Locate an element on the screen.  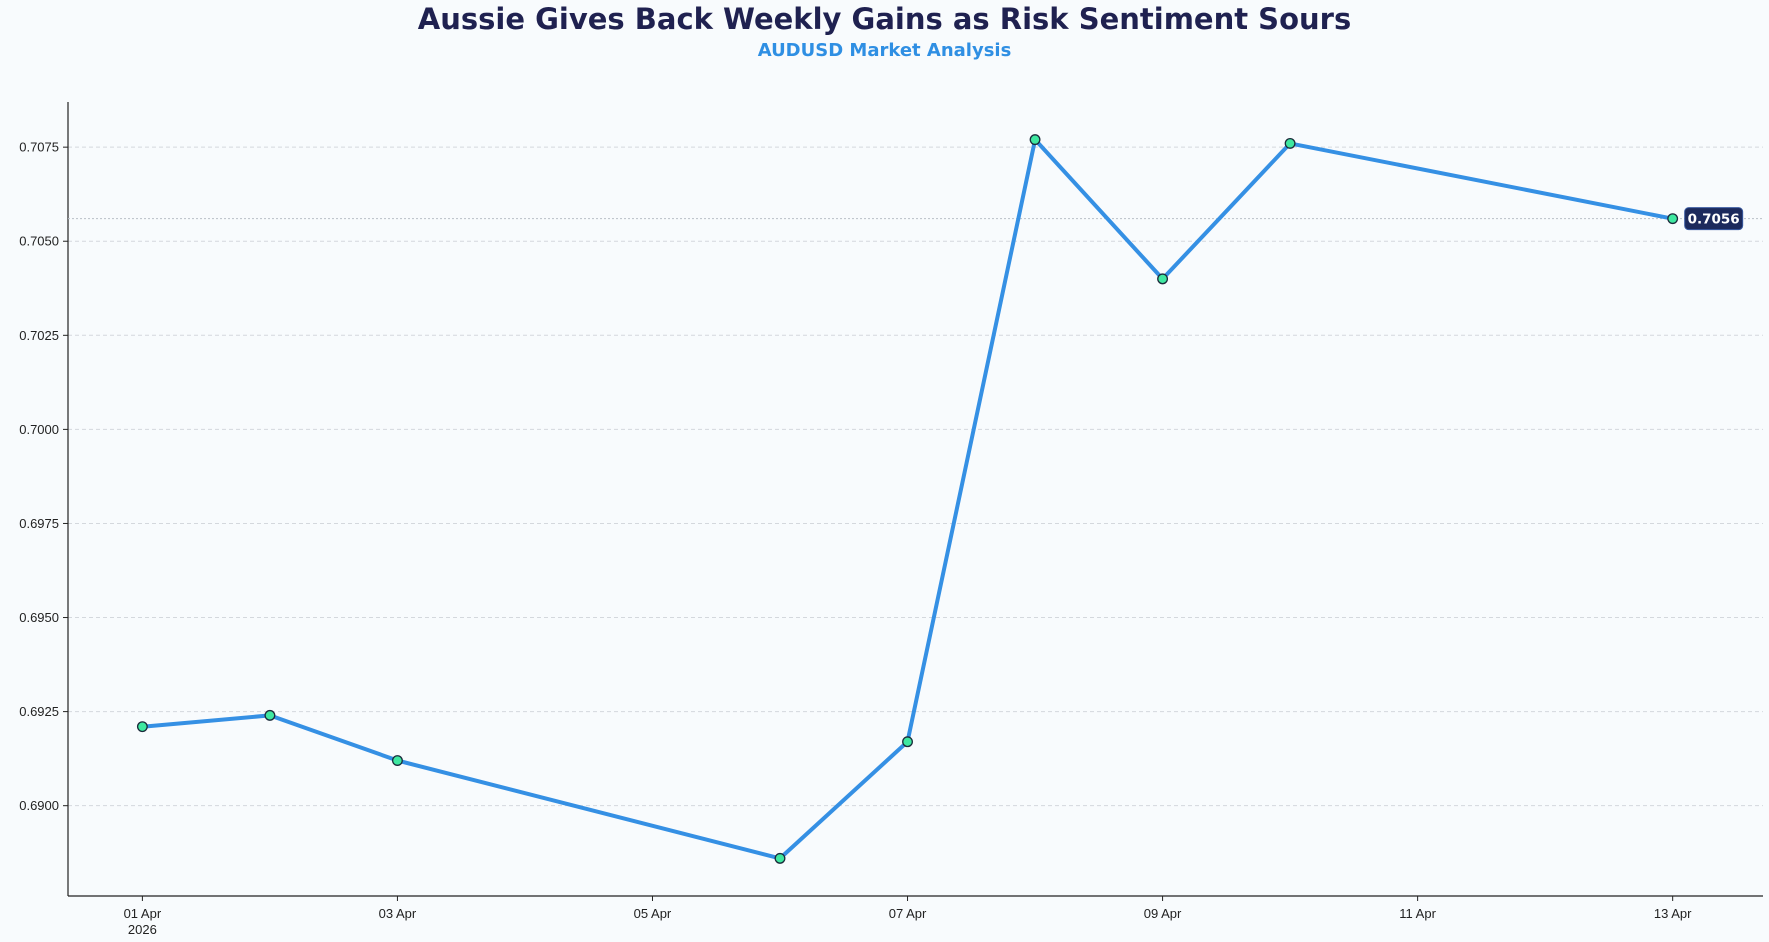
y-tick-label: 0.6950 is located at coordinates (39, 617).